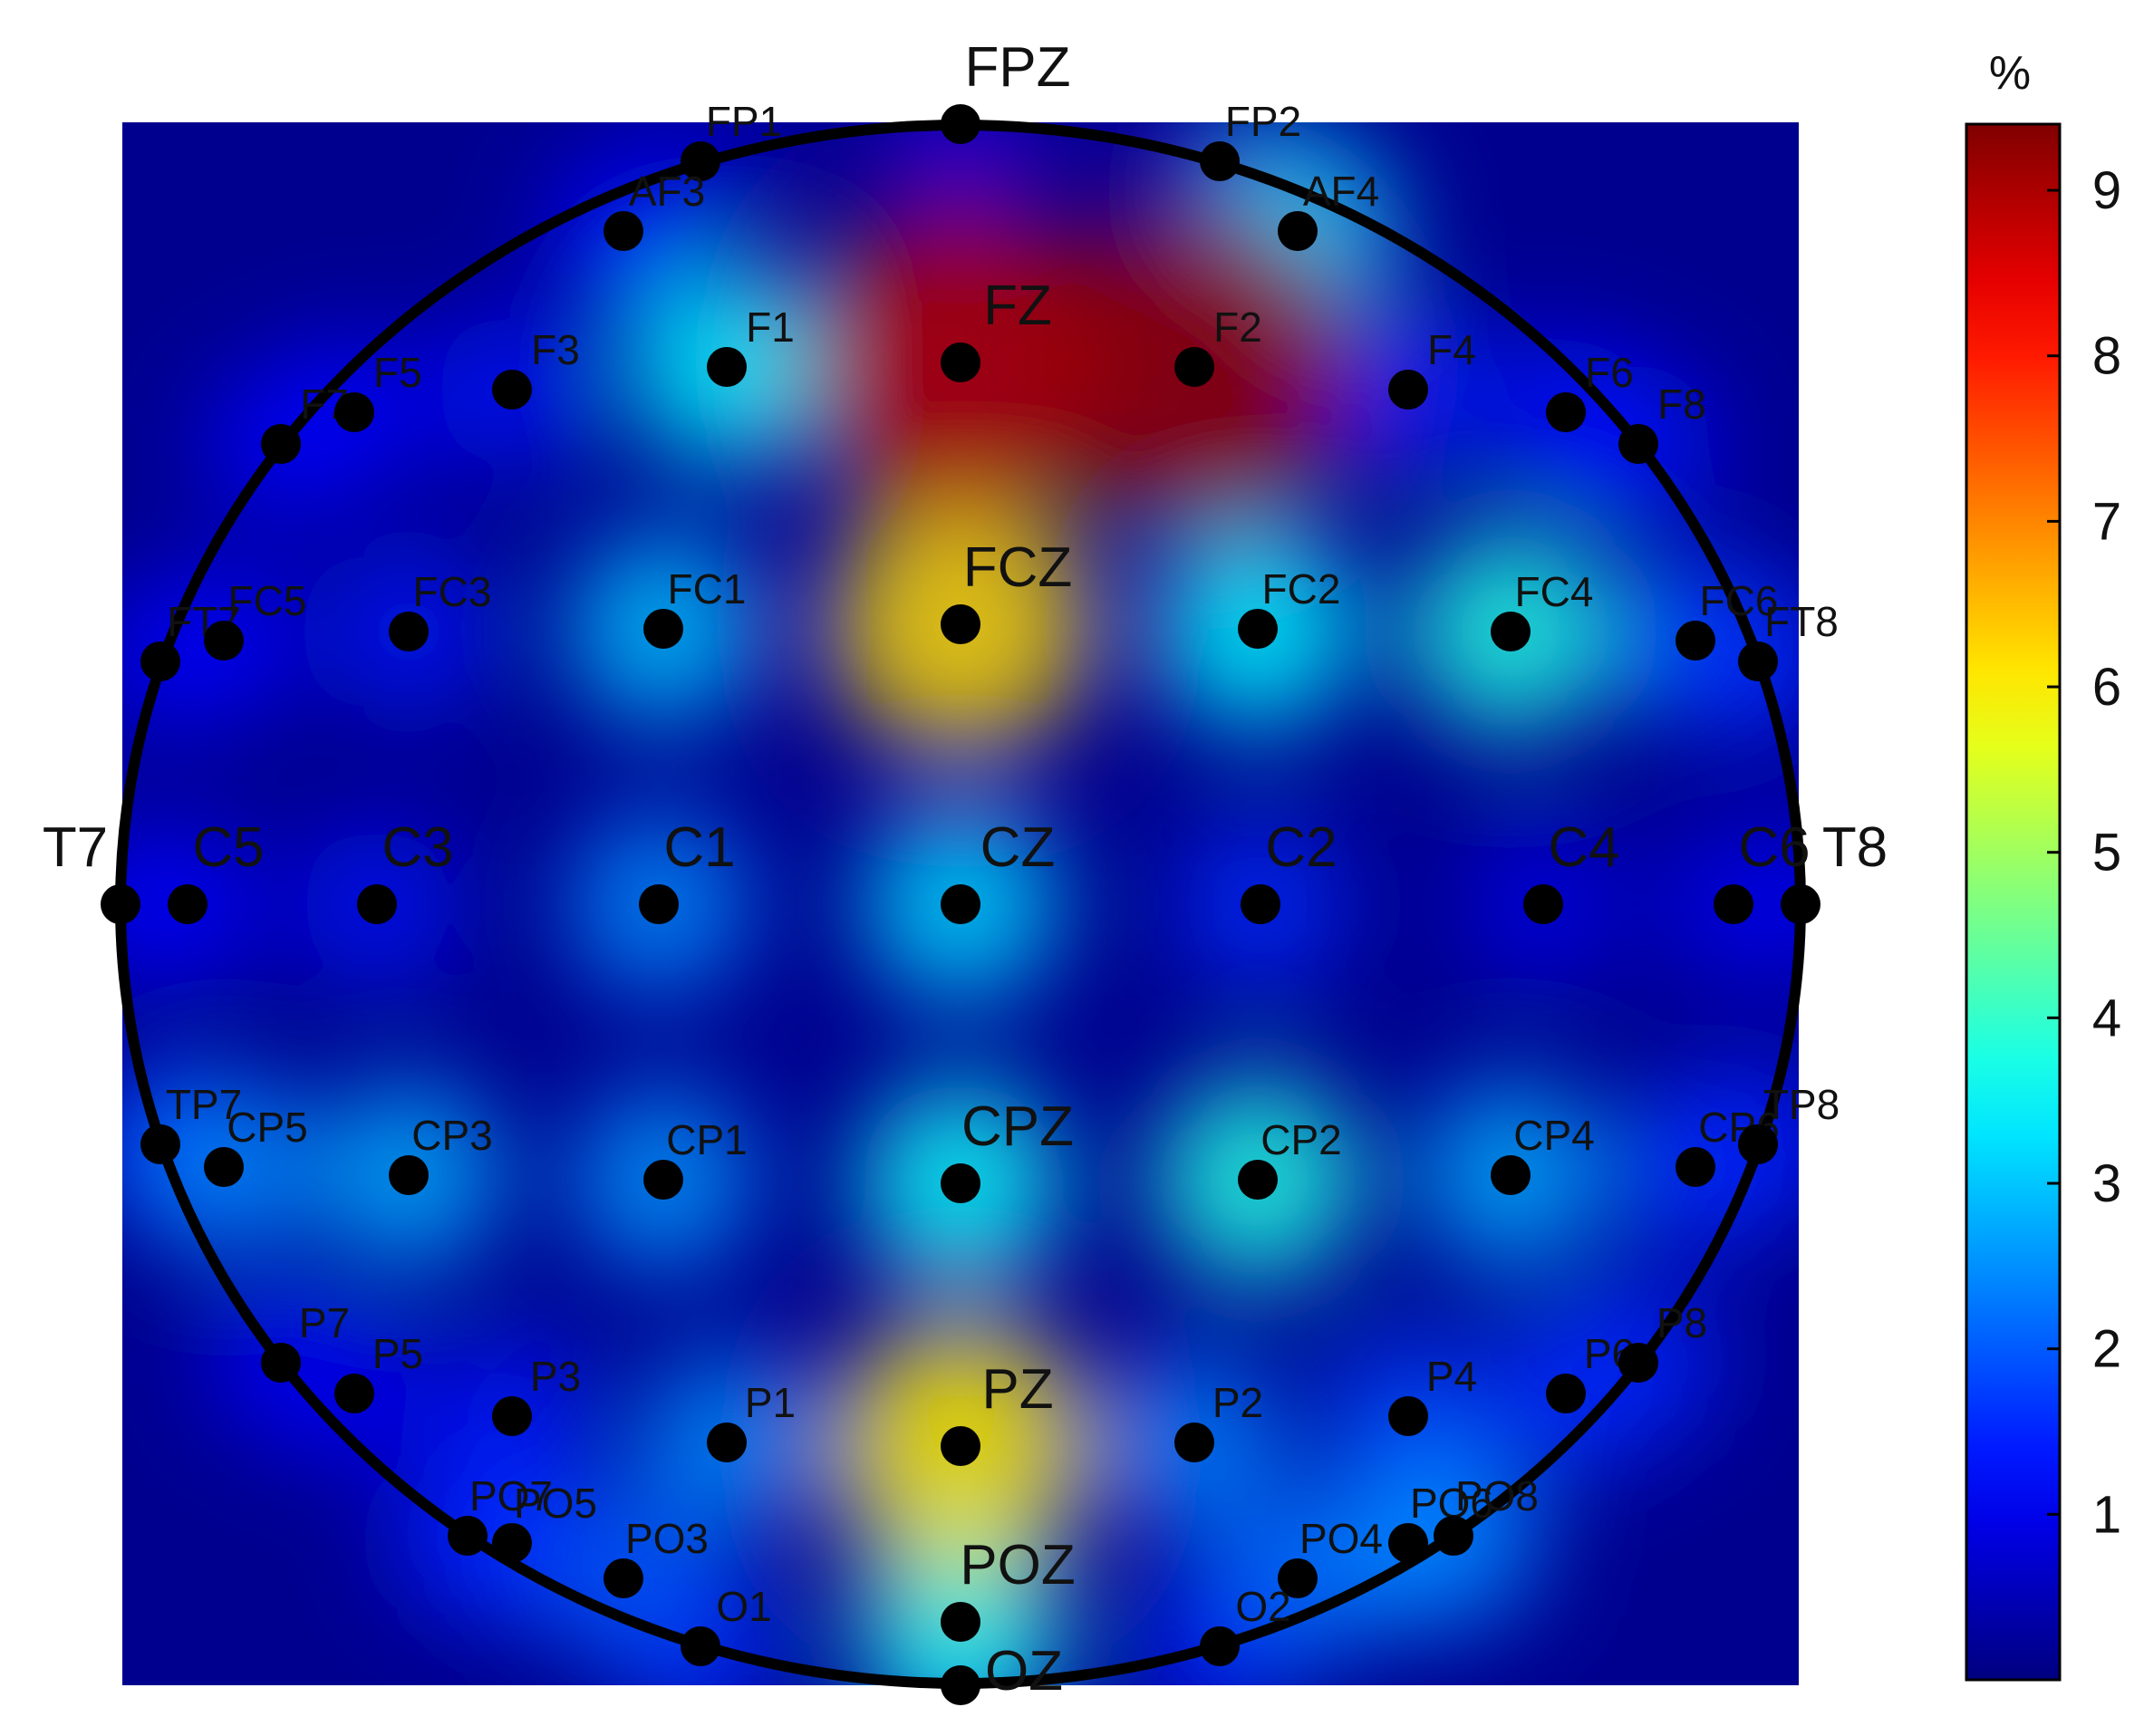 The width and height of the screenshot is (2144, 1736). I want to click on electrode-dot-c5, so click(188, 904).